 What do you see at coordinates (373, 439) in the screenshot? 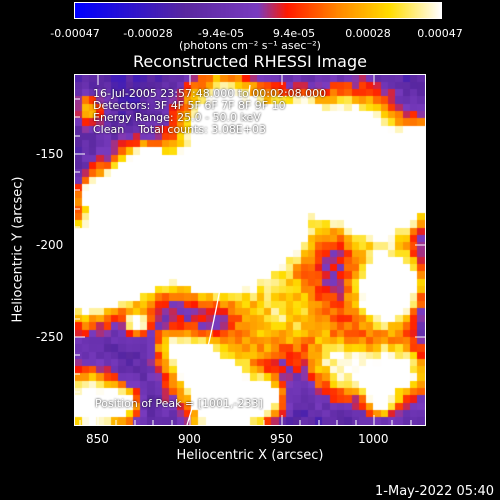
I see `x-tick-label: 1000` at bounding box center [373, 439].